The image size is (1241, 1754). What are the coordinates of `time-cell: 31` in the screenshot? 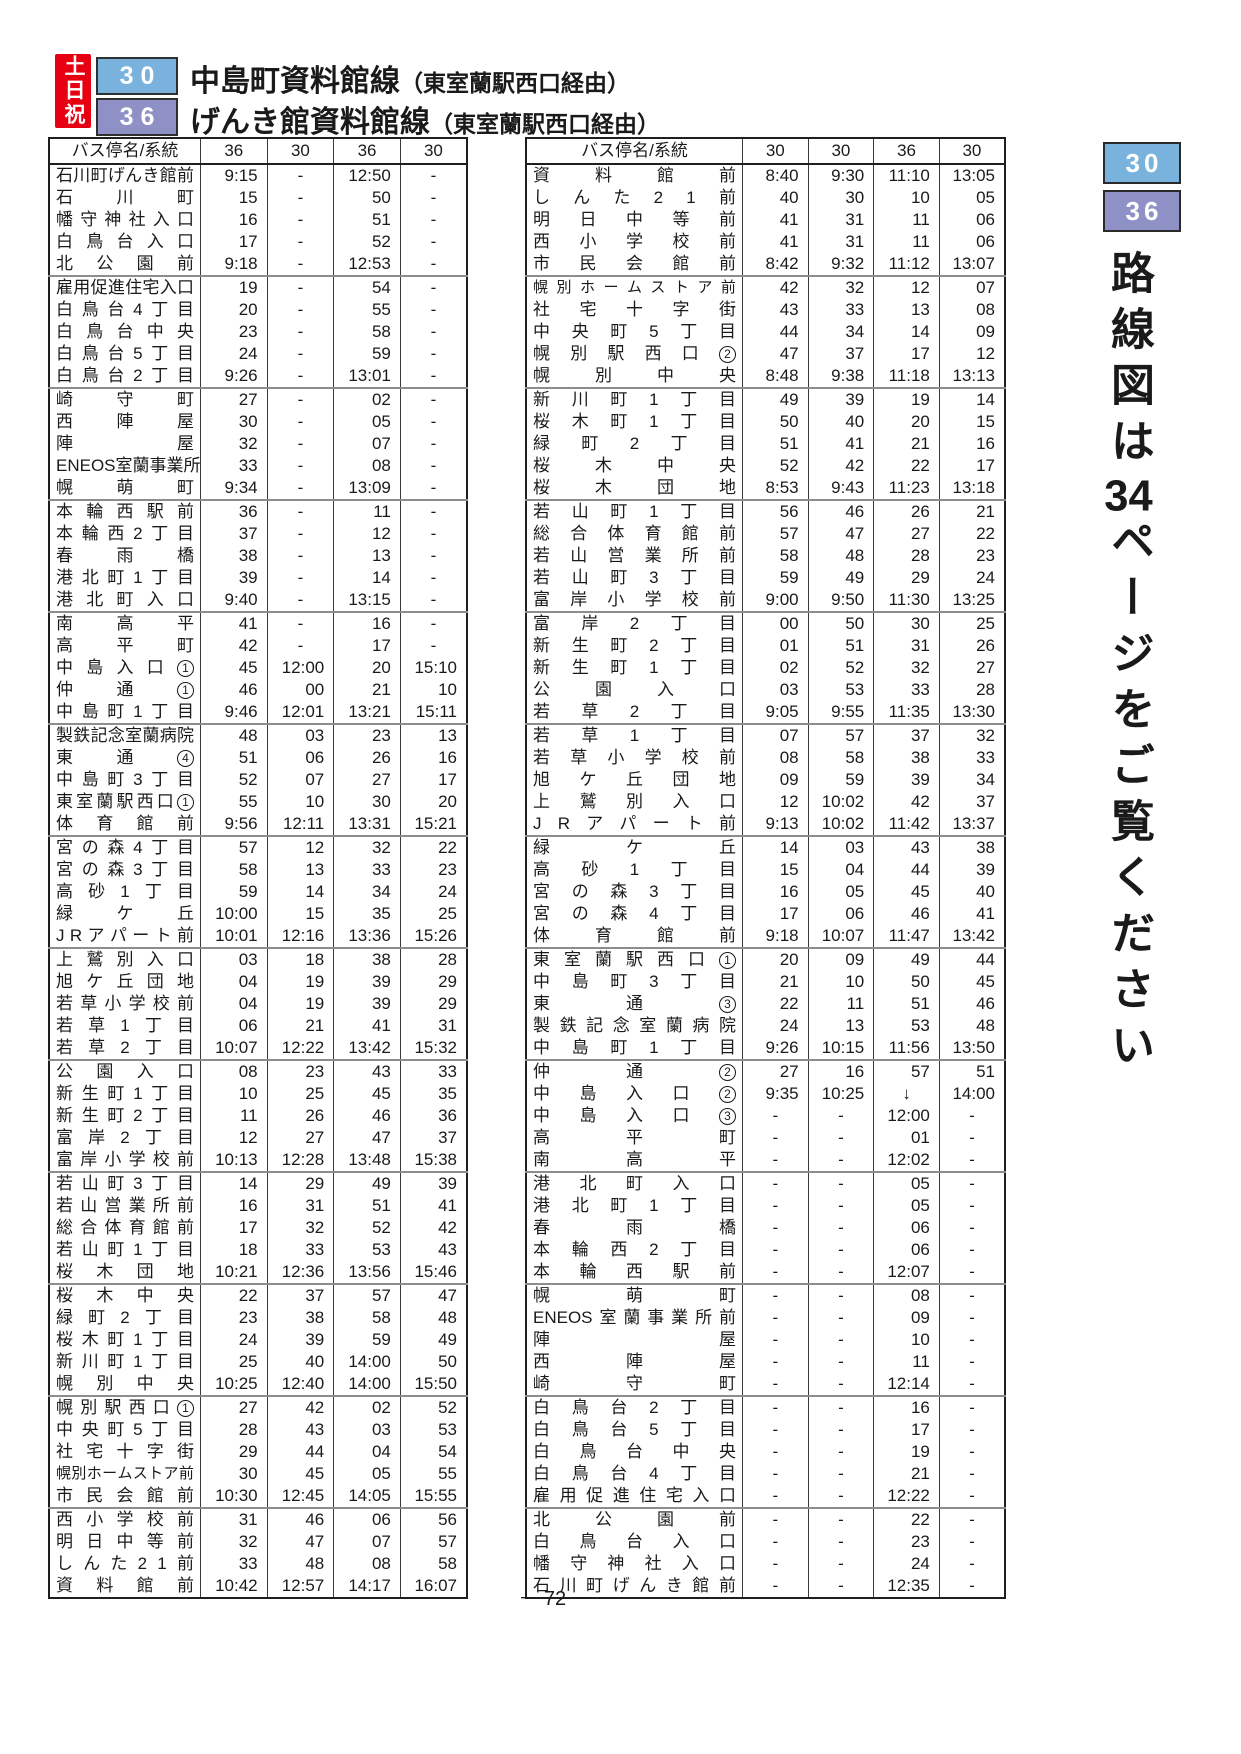 It's located at (300, 1206).